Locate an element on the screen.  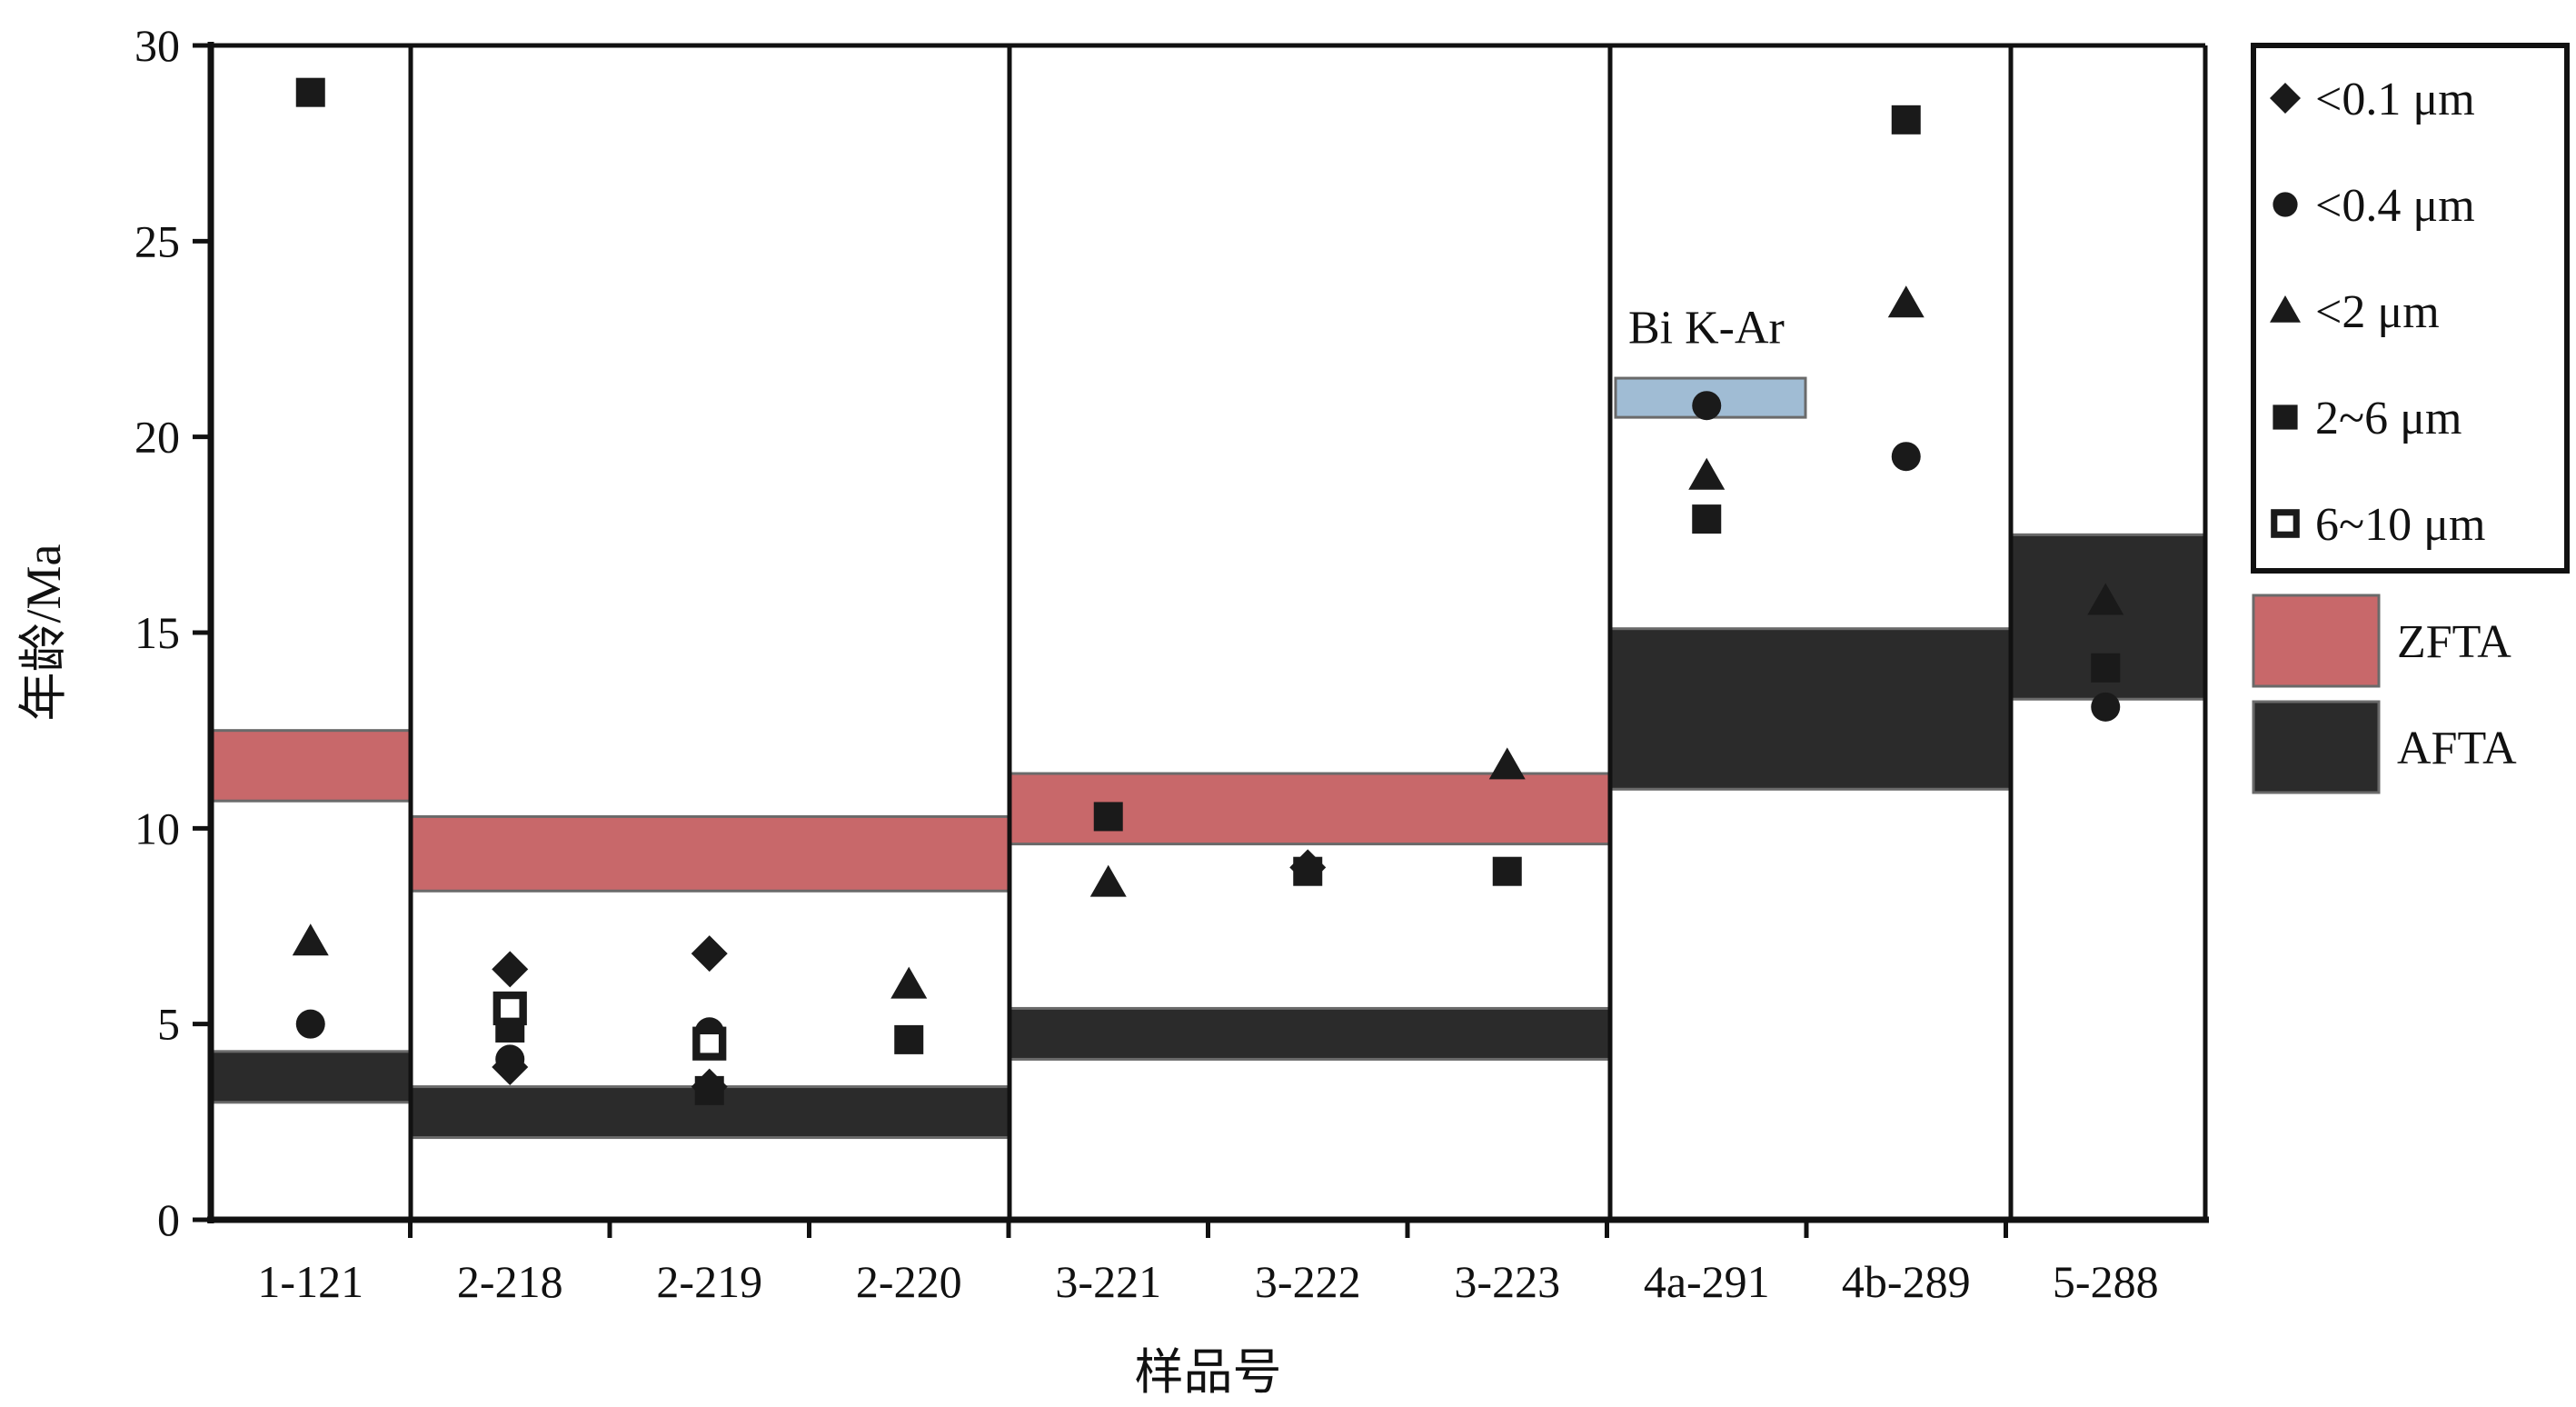
legend-swatch-zfta is located at coordinates (2316, 641).